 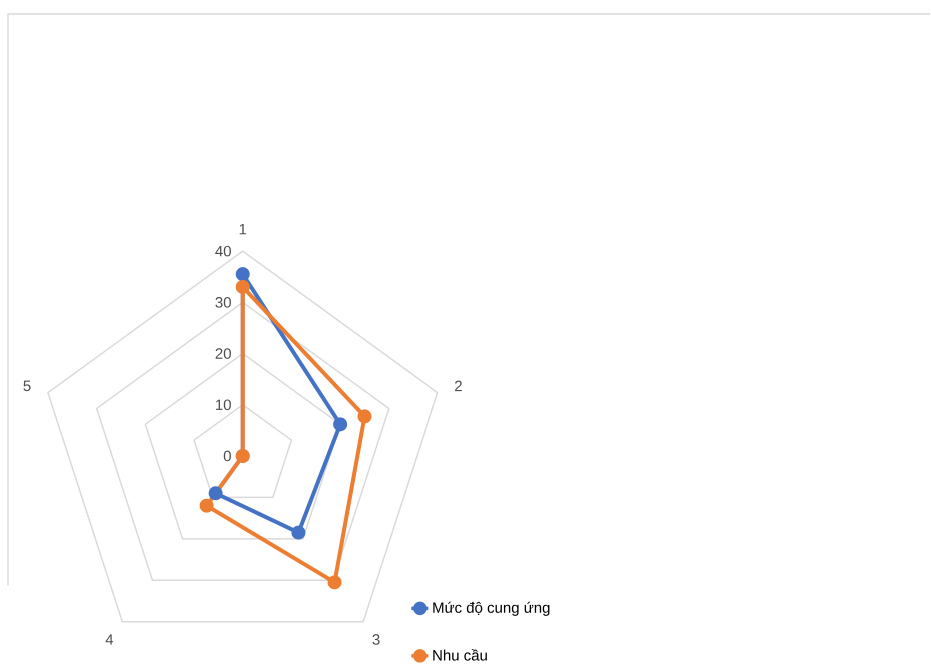 What do you see at coordinates (491, 609) in the screenshot?
I see `legend-label: Mức độ cung ứng` at bounding box center [491, 609].